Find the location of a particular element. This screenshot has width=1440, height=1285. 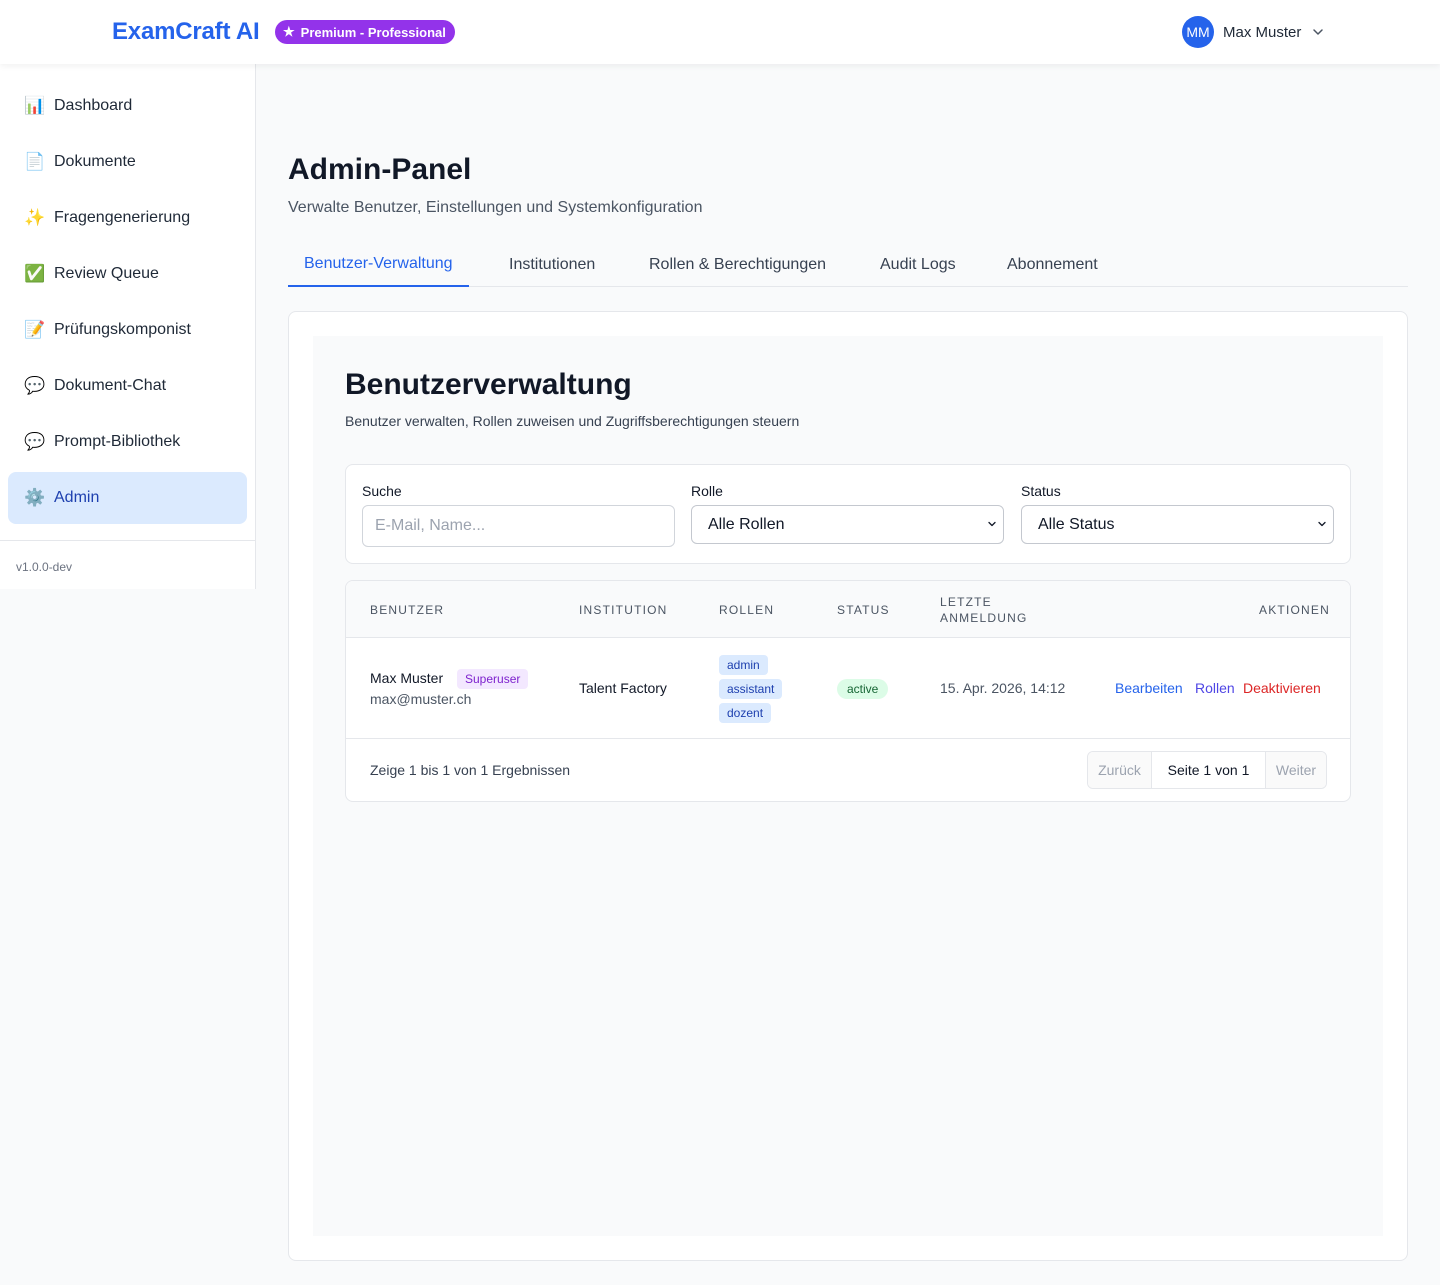

tab-benutzer-verwaltung: Benutzer-Verwaltung is located at coordinates (378, 264).